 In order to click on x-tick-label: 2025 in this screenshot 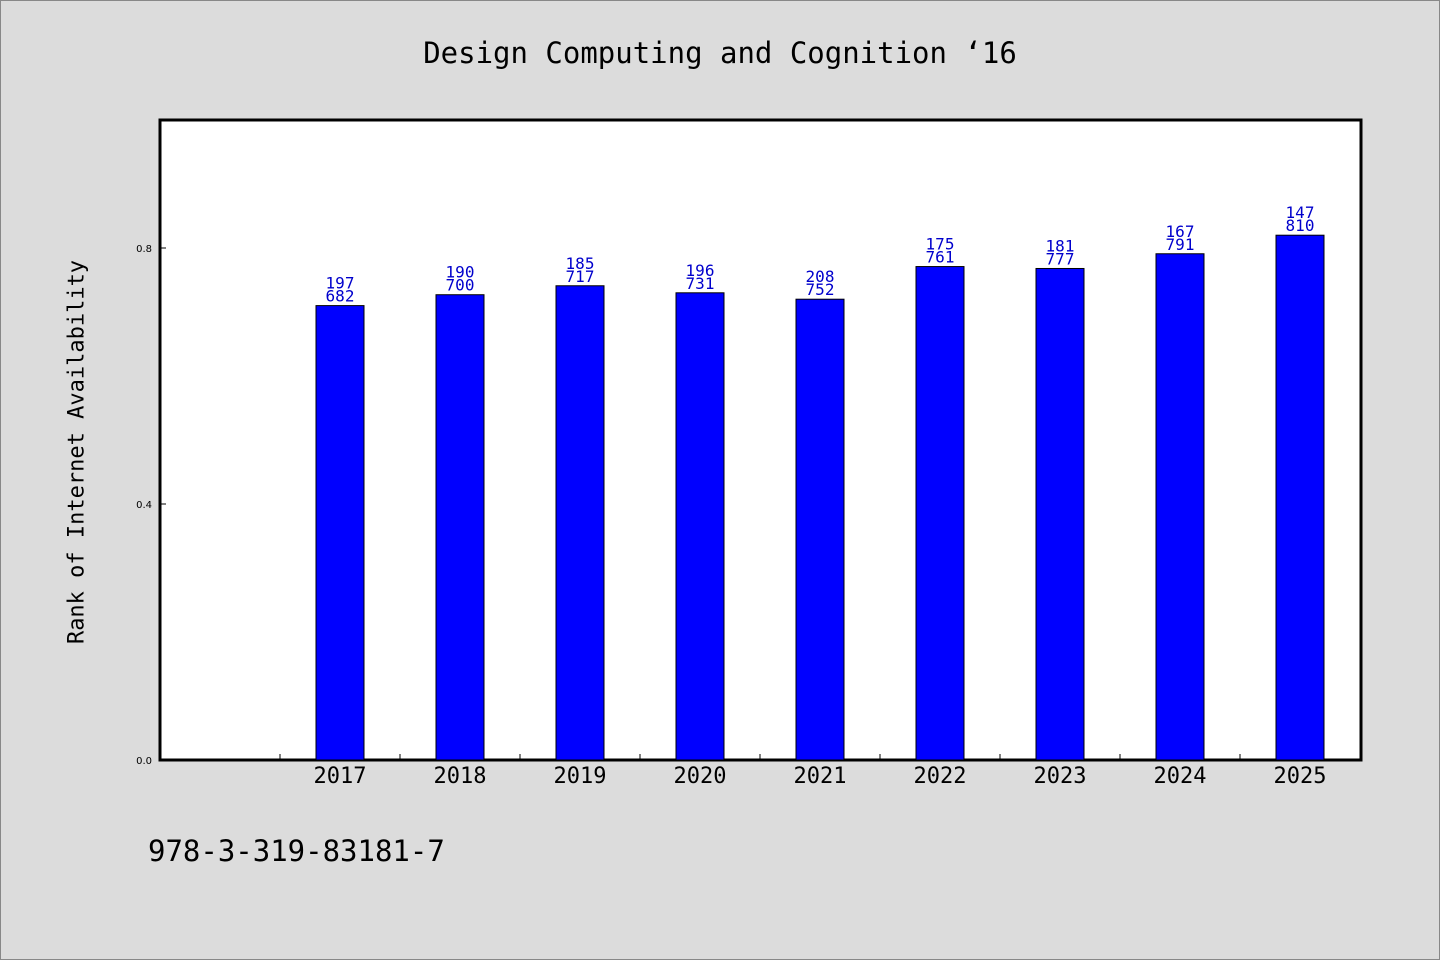, I will do `click(1300, 776)`.